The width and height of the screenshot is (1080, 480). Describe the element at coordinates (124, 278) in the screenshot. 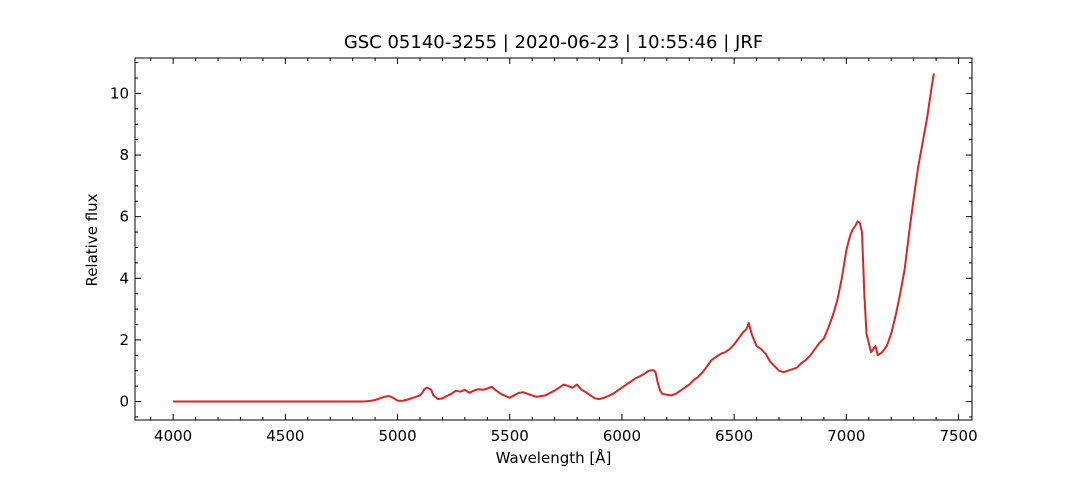

I see `y-tick-label: 4` at that location.